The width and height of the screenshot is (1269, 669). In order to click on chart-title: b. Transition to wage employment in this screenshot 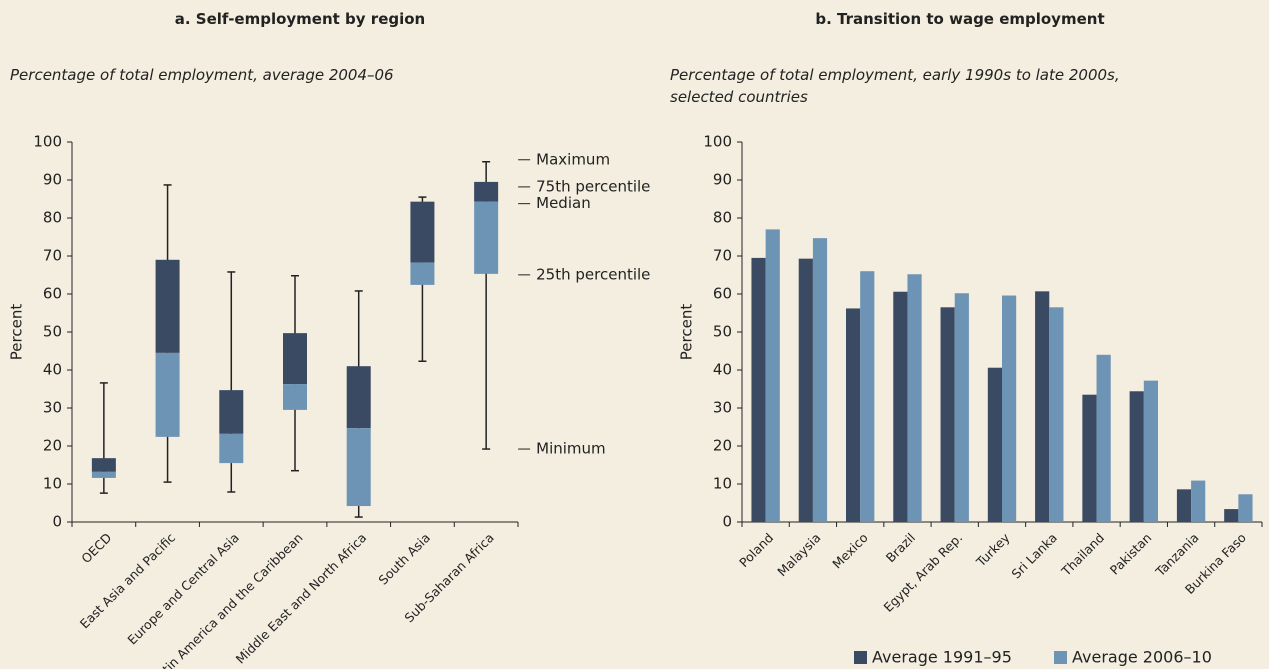, I will do `click(960, 19)`.